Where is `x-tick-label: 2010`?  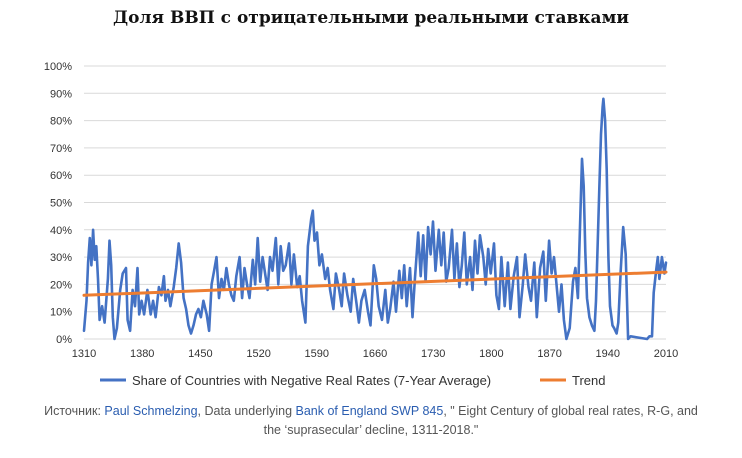
x-tick-label: 2010 is located at coordinates (666, 354).